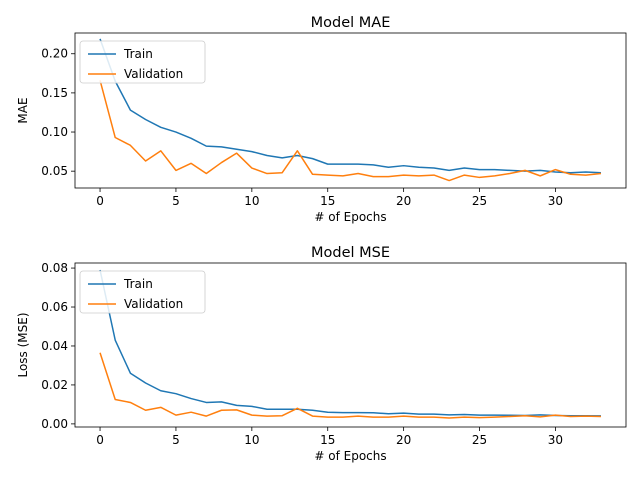  I want to click on y-tick-label: 0.20, so click(54, 54).